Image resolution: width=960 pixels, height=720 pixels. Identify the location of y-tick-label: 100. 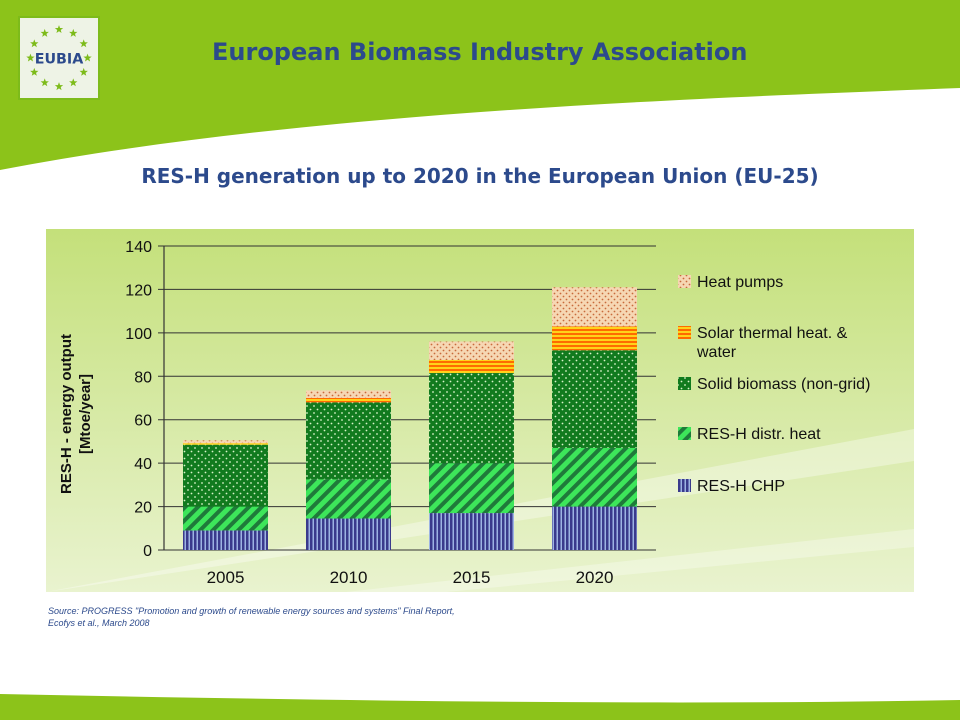
(138, 334).